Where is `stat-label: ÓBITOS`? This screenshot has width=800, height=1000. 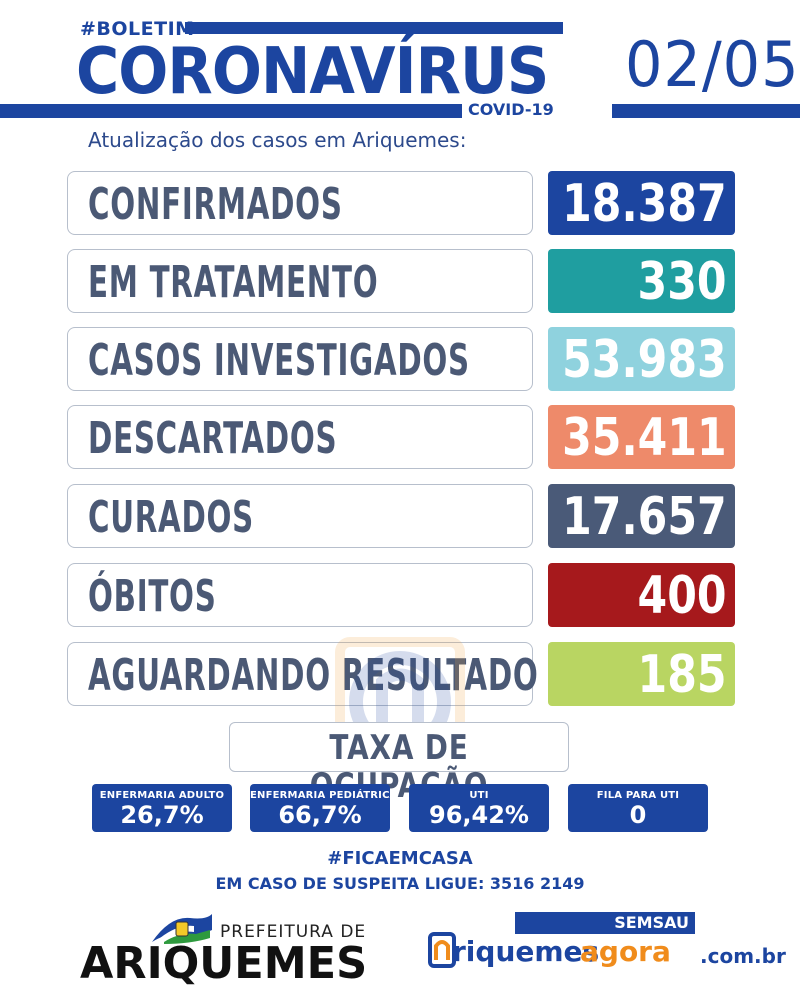
stat-label: ÓBITOS is located at coordinates (152, 596).